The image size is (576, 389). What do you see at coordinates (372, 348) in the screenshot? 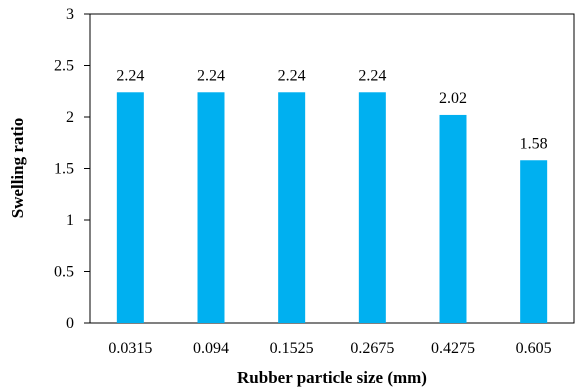
I see `x-tick-label: 0.2675` at bounding box center [372, 348].